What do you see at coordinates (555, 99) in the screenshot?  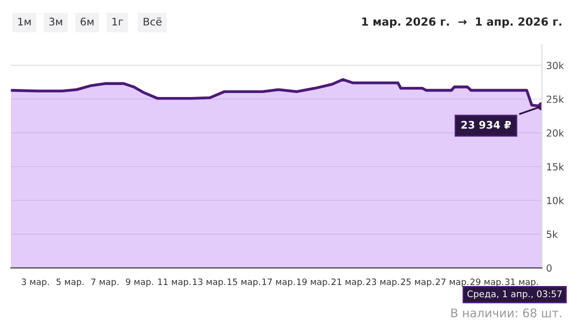 I see `y-tick-label: 25k` at bounding box center [555, 99].